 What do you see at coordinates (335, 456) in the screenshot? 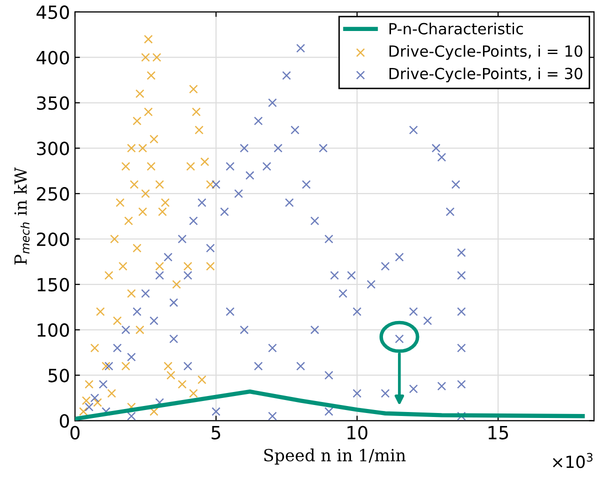
I see `x-axis-title: Speed n in 1/min` at bounding box center [335, 456].